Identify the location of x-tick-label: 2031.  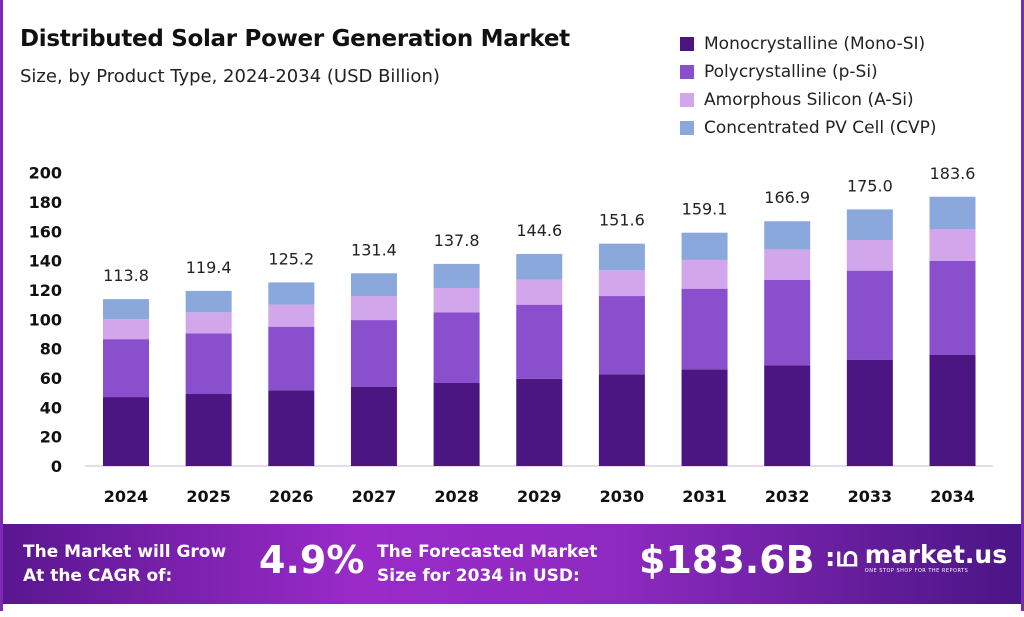
(704, 496).